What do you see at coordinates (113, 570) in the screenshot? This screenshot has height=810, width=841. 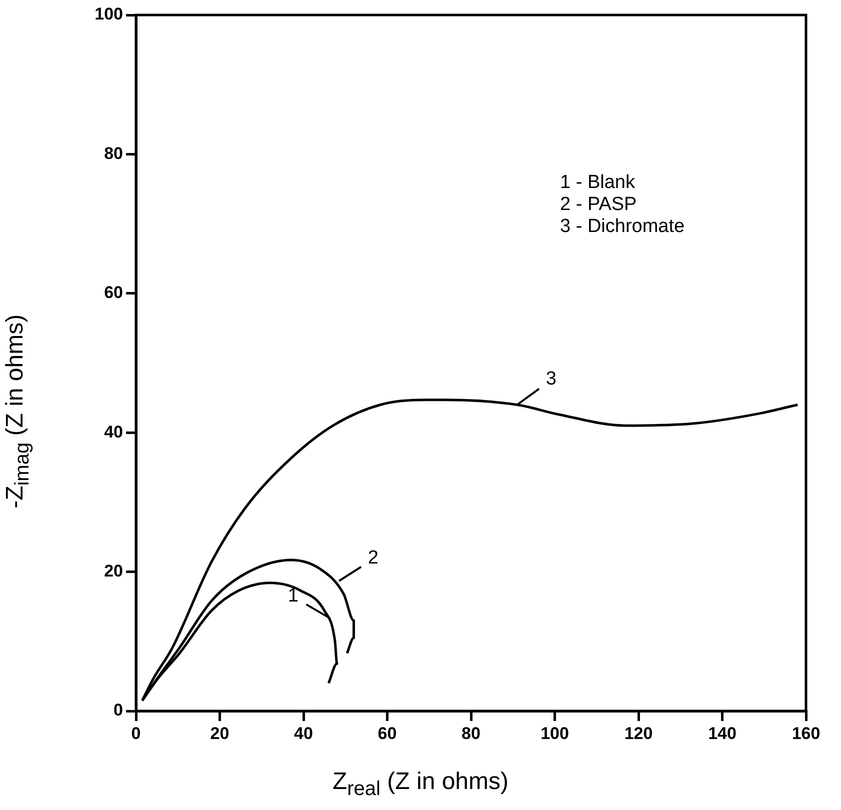 I see `y-tick-label: 20` at bounding box center [113, 570].